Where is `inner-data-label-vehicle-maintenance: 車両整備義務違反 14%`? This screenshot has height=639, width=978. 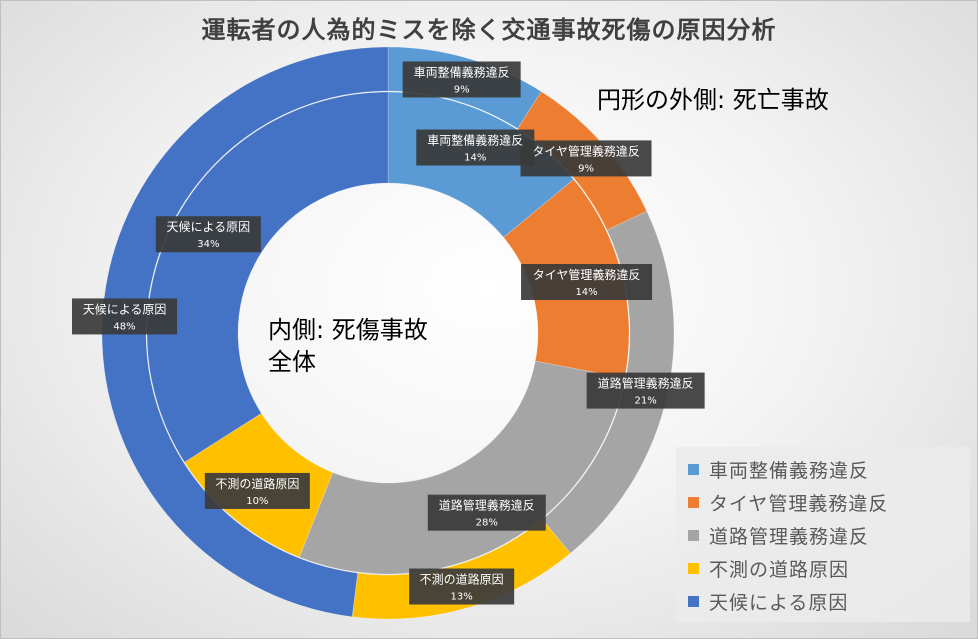 inner-data-label-vehicle-maintenance: 車両整備義務違反 14% is located at coordinates (475, 147).